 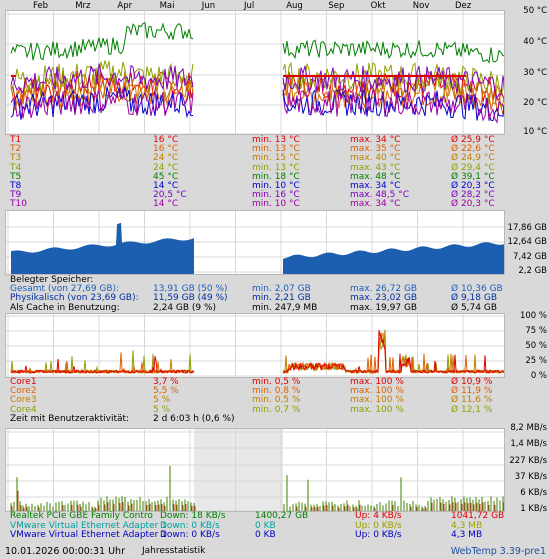 I want to click on cell-avg: Ø 28,2 °C, so click(x=473, y=195).